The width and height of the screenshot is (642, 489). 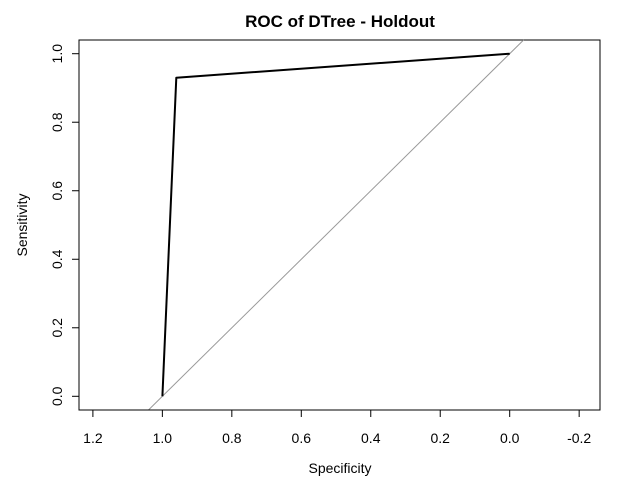 I want to click on x-tick-label: 1.2, so click(x=93, y=438).